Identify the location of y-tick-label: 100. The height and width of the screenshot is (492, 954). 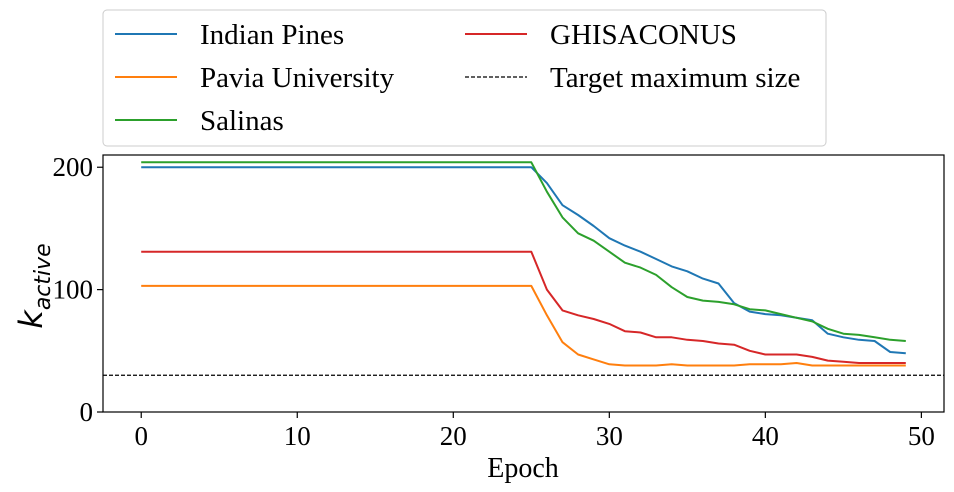
(73, 290).